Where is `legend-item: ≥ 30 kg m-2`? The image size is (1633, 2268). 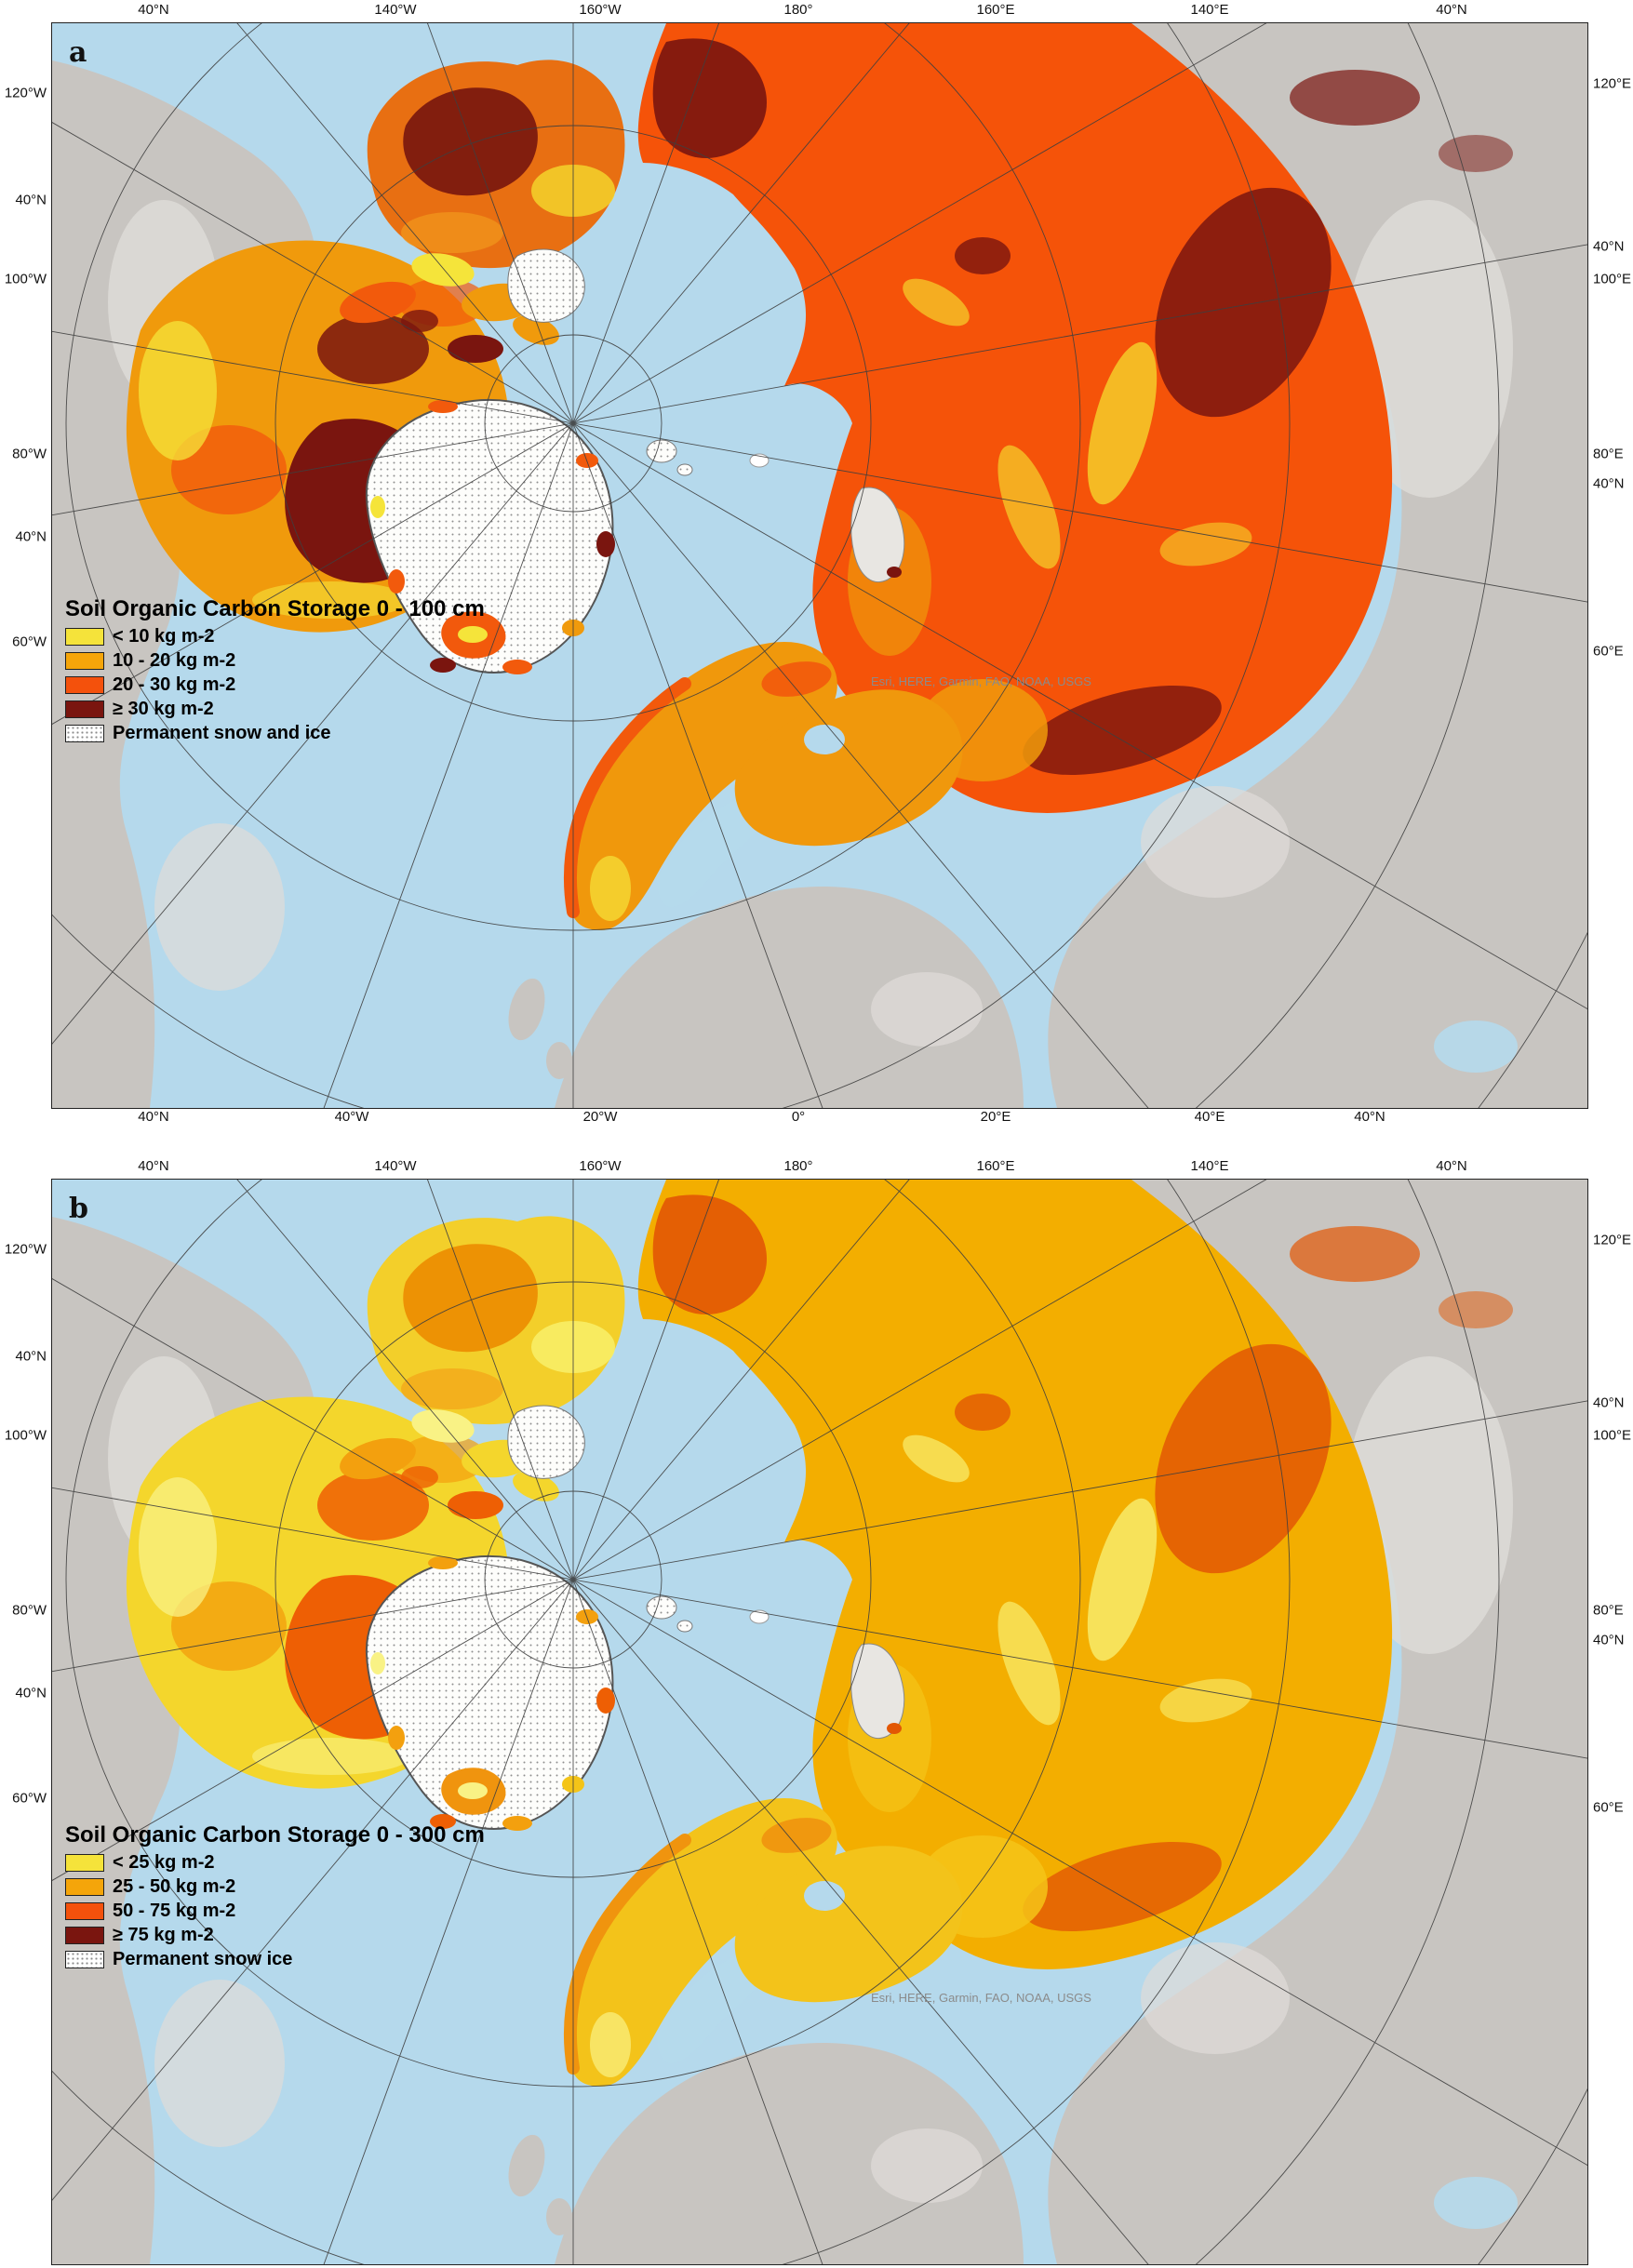
legend-item: ≥ 30 kg m-2 is located at coordinates (275, 710).